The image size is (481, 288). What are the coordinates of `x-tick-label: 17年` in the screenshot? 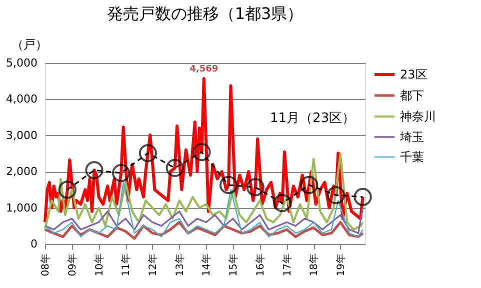 It's located at (287, 265).